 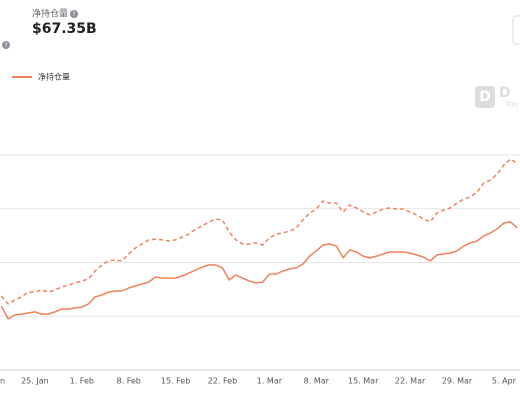 What do you see at coordinates (363, 381) in the screenshot?
I see `x-tick-label: 15. Mar` at bounding box center [363, 381].